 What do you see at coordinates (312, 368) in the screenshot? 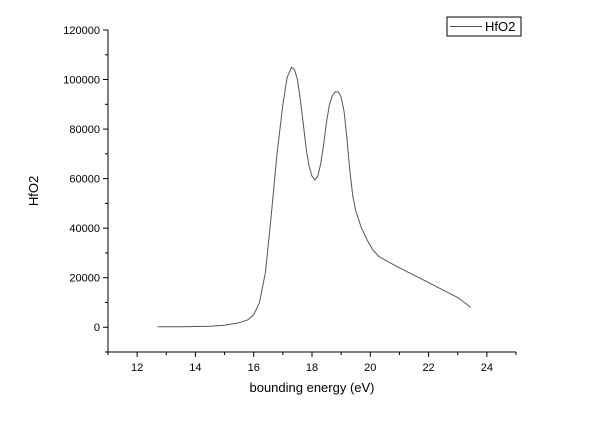
I see `x-tick-label: 18` at bounding box center [312, 368].